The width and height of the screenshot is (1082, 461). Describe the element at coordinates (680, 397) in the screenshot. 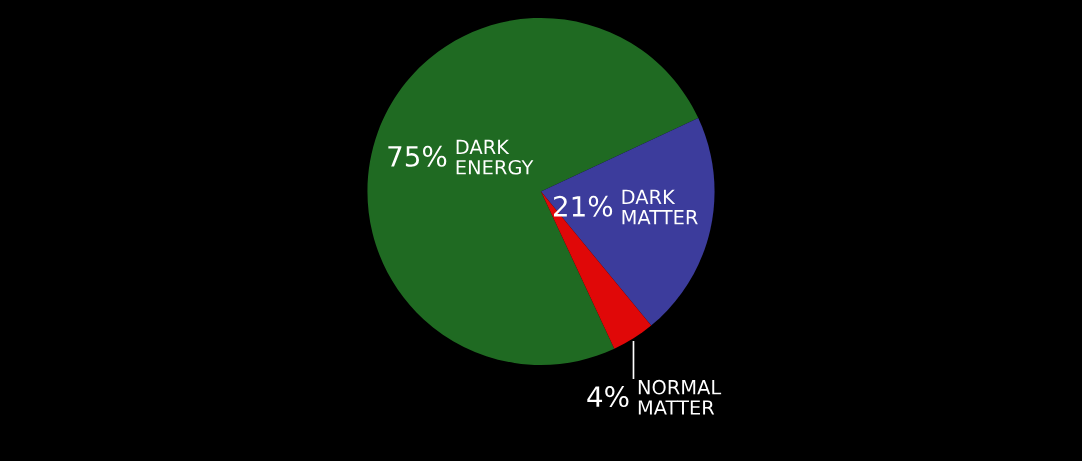

I see `slice-label: NORMAL MATTER` at that location.